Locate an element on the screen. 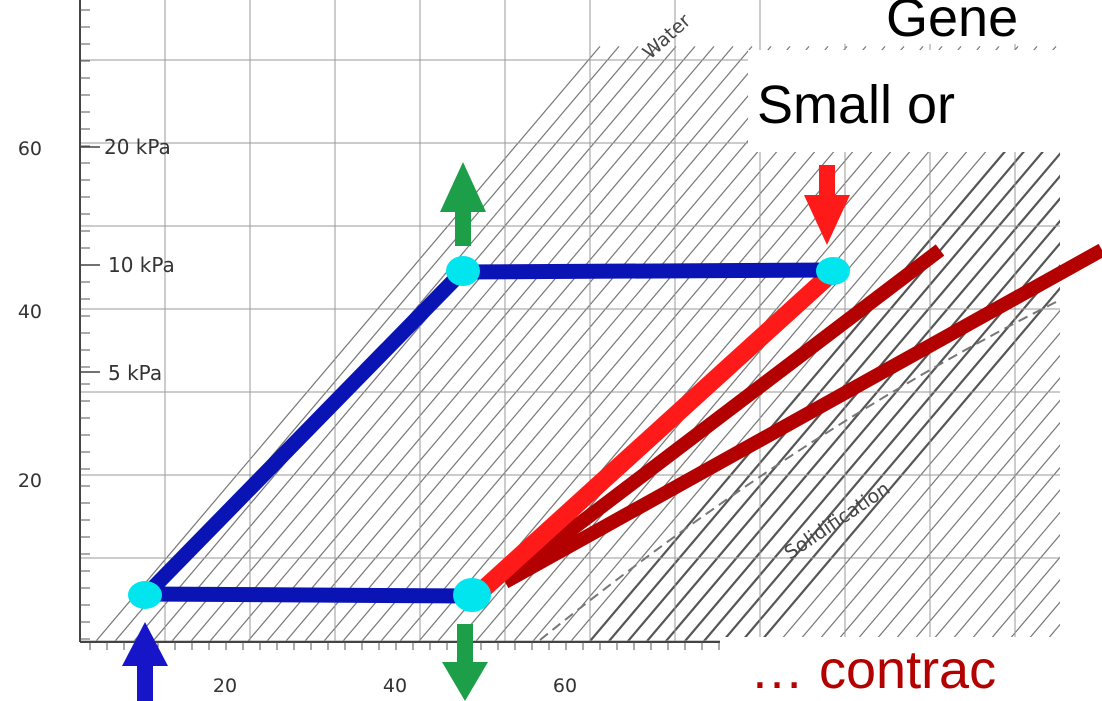  bottom-text-box is located at coordinates (911, 669).